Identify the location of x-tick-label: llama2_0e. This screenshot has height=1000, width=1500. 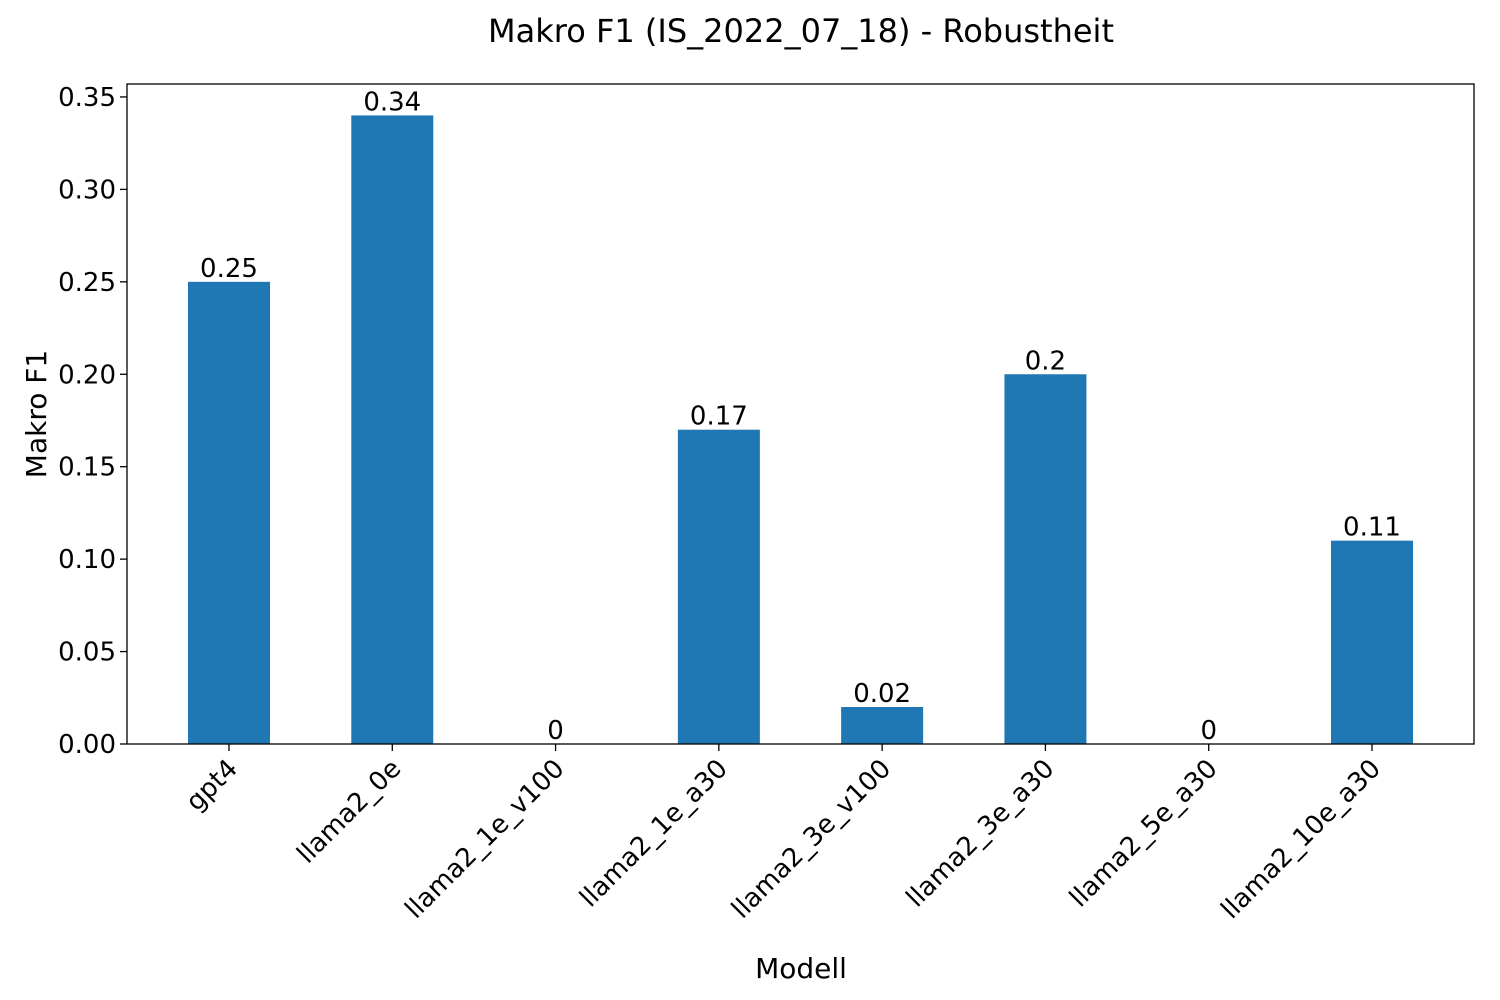
(349, 812).